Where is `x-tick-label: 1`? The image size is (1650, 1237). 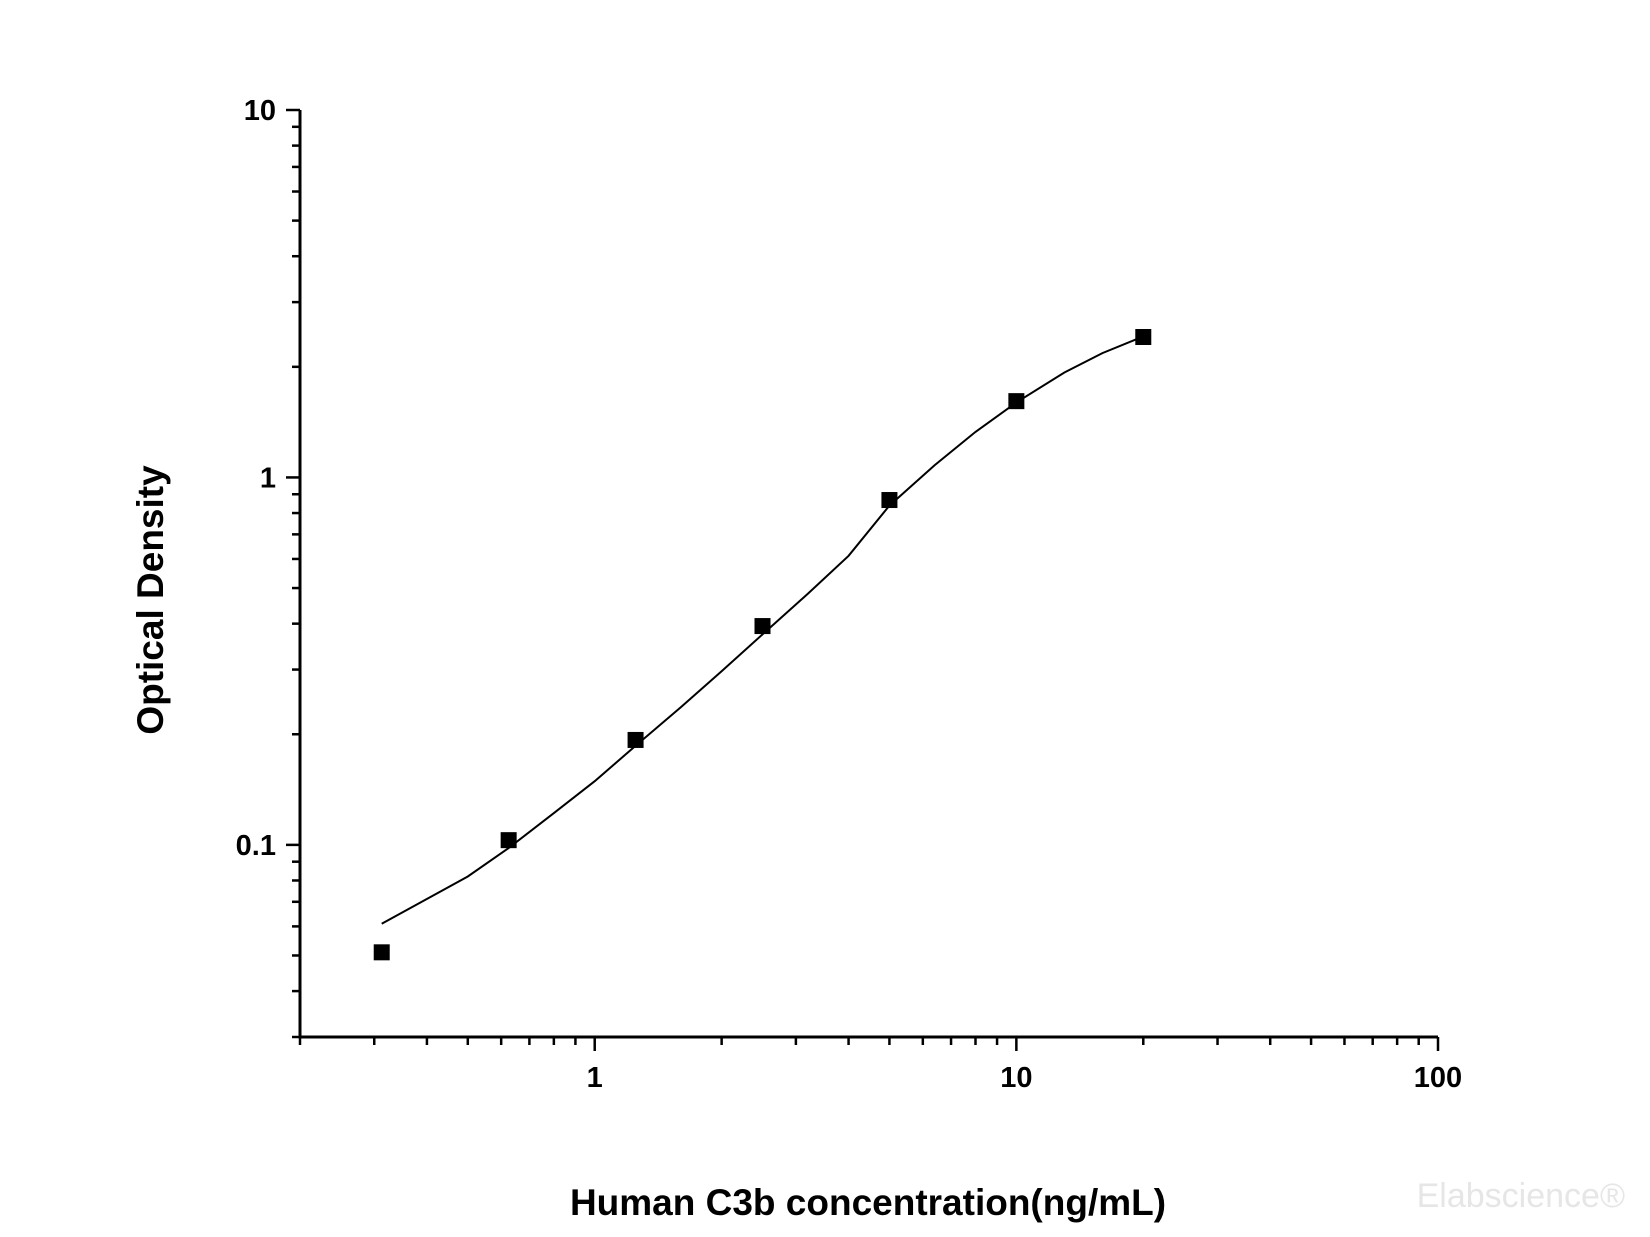 x-tick-label: 1 is located at coordinates (595, 1078).